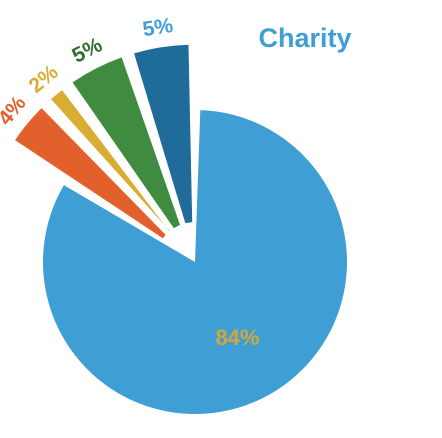  I want to click on data-label: 84%, so click(237, 337).